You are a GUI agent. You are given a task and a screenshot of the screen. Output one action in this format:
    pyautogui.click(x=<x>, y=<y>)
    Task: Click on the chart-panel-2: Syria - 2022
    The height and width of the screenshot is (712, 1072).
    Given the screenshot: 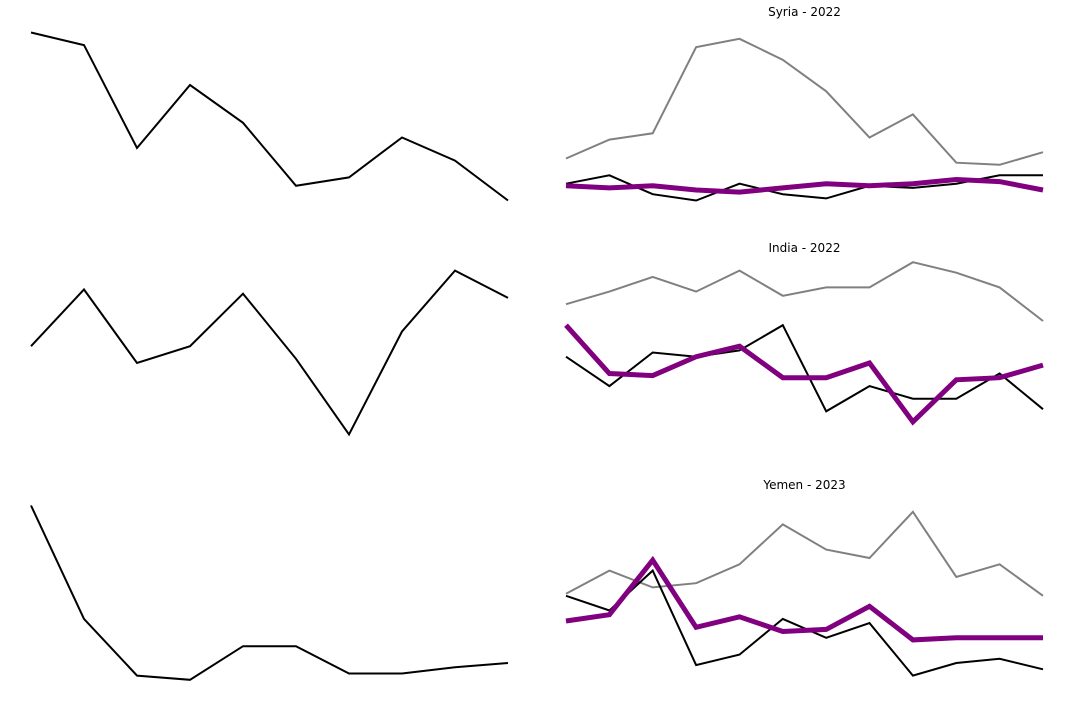 What is the action you would take?
    pyautogui.click(x=804, y=103)
    